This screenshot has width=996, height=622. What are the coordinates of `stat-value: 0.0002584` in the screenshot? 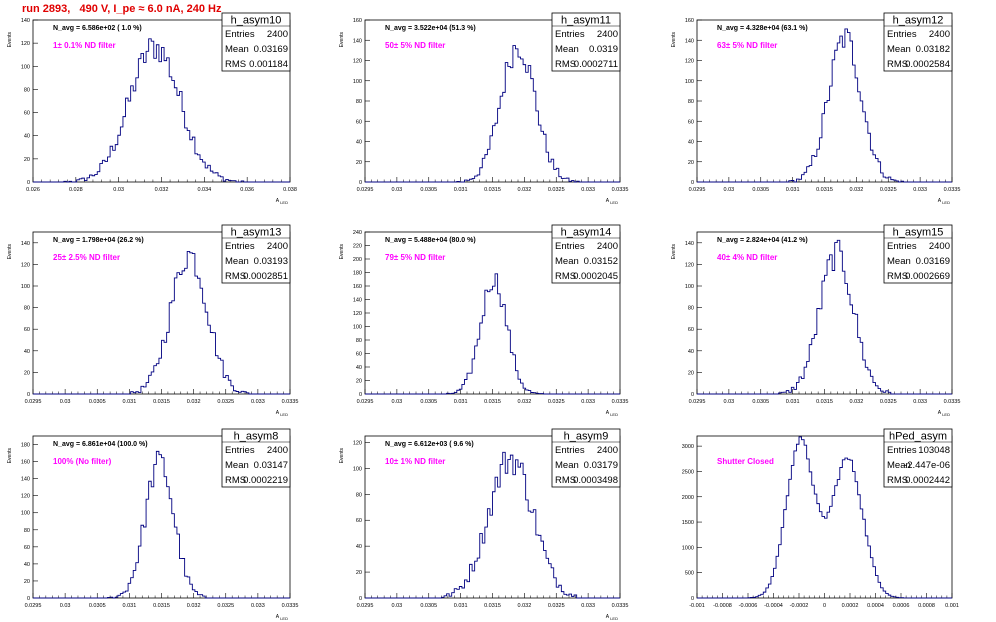 It's located at (927, 64).